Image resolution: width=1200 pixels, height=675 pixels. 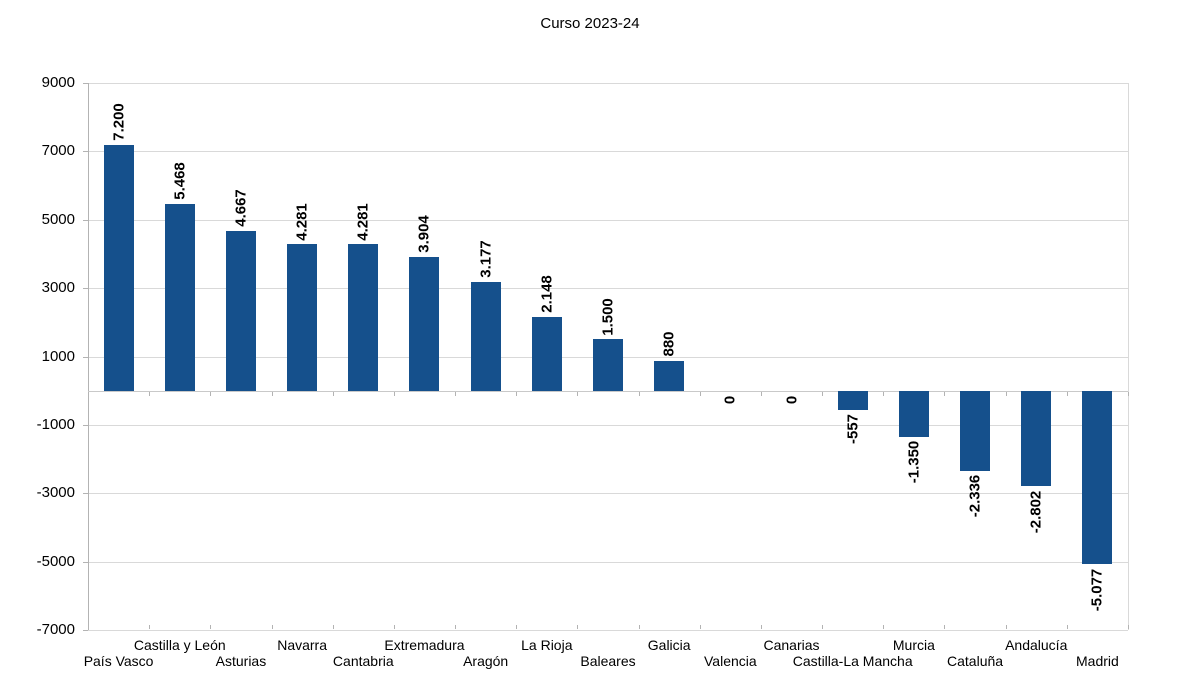 What do you see at coordinates (118, 661) in the screenshot?
I see `x-category-label: País Vasco` at bounding box center [118, 661].